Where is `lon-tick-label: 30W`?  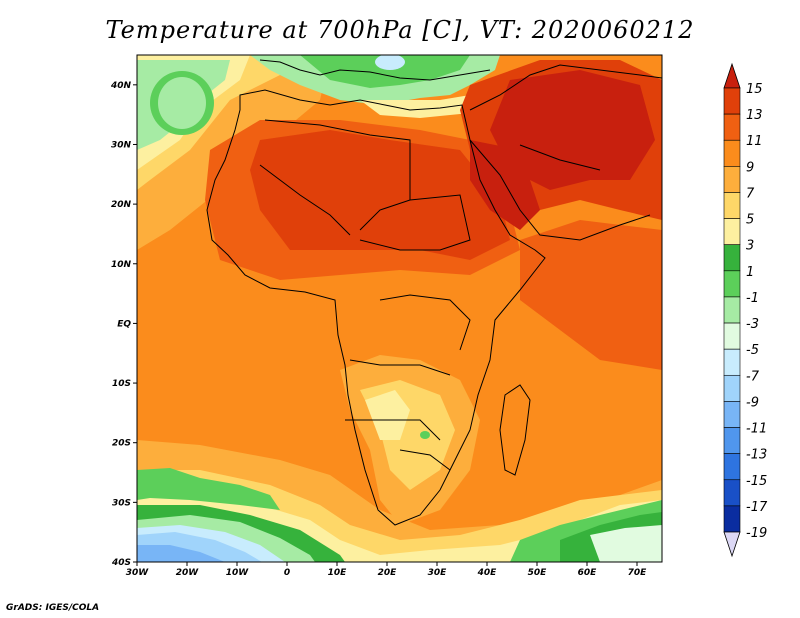
lon-tick-label: 30W is located at coordinates (138, 573).